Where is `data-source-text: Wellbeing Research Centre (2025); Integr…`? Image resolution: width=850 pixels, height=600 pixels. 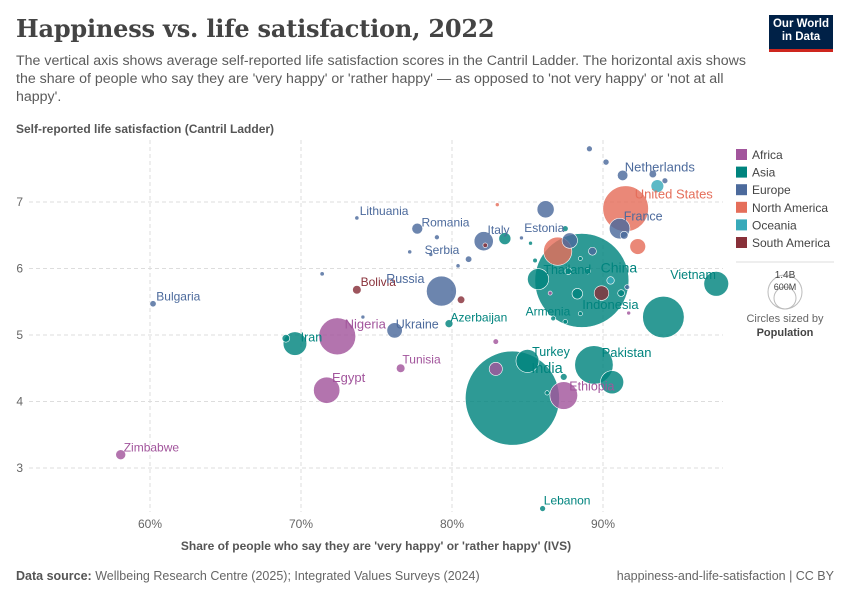 data-source-text: Wellbeing Research Centre (2025); Integr… is located at coordinates (285, 576).